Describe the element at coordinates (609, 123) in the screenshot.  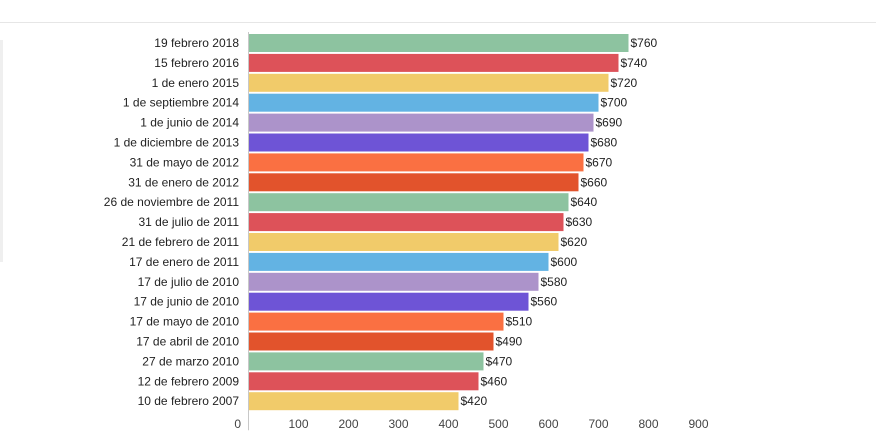
I see `value-label: $690` at that location.